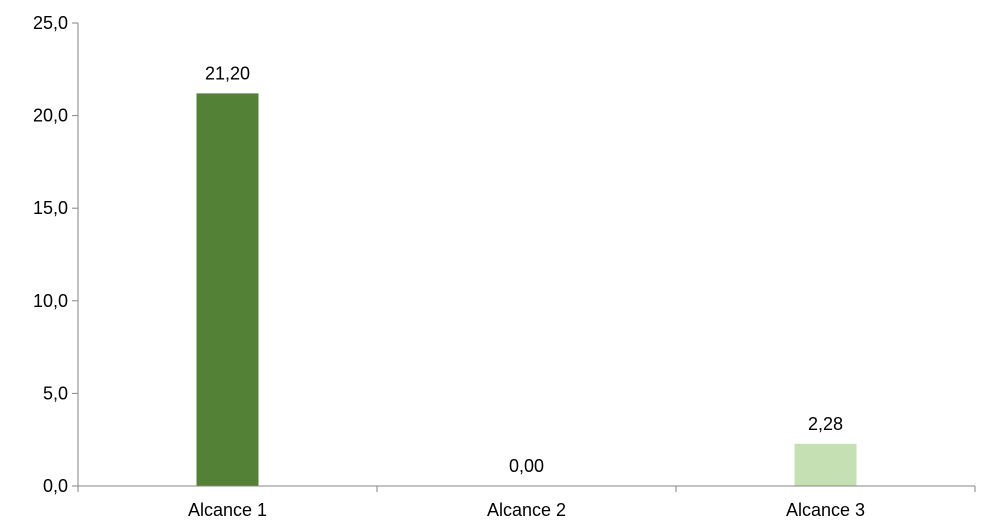 The height and width of the screenshot is (532, 989). Describe the element at coordinates (50, 208) in the screenshot. I see `y-tick-label-4: 15,0` at that location.